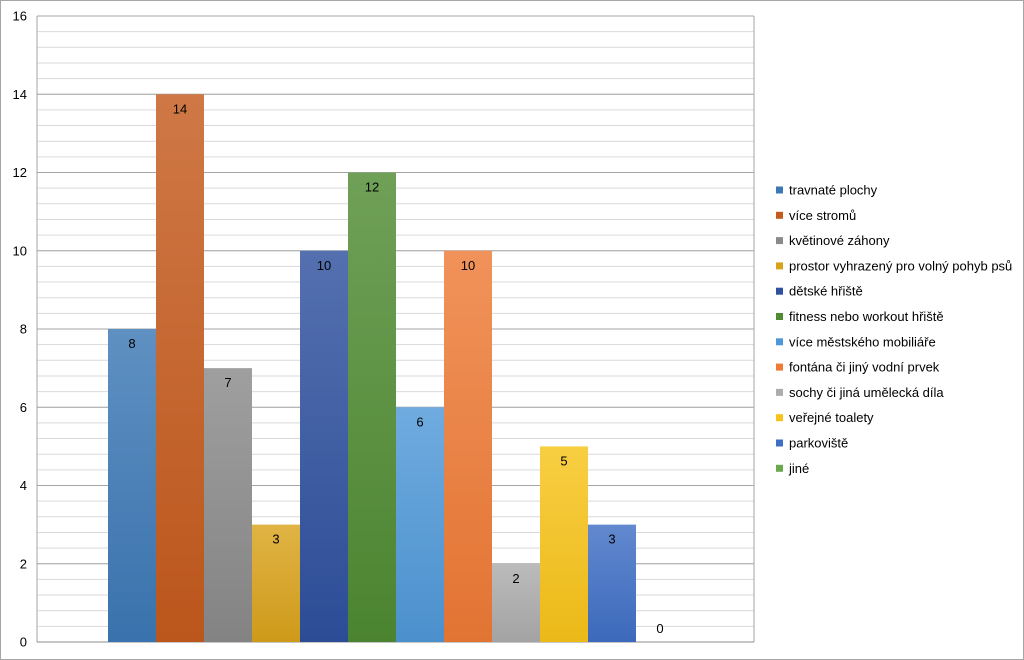 The width and height of the screenshot is (1024, 660). Describe the element at coordinates (372, 187) in the screenshot. I see `data-label: 12` at that location.